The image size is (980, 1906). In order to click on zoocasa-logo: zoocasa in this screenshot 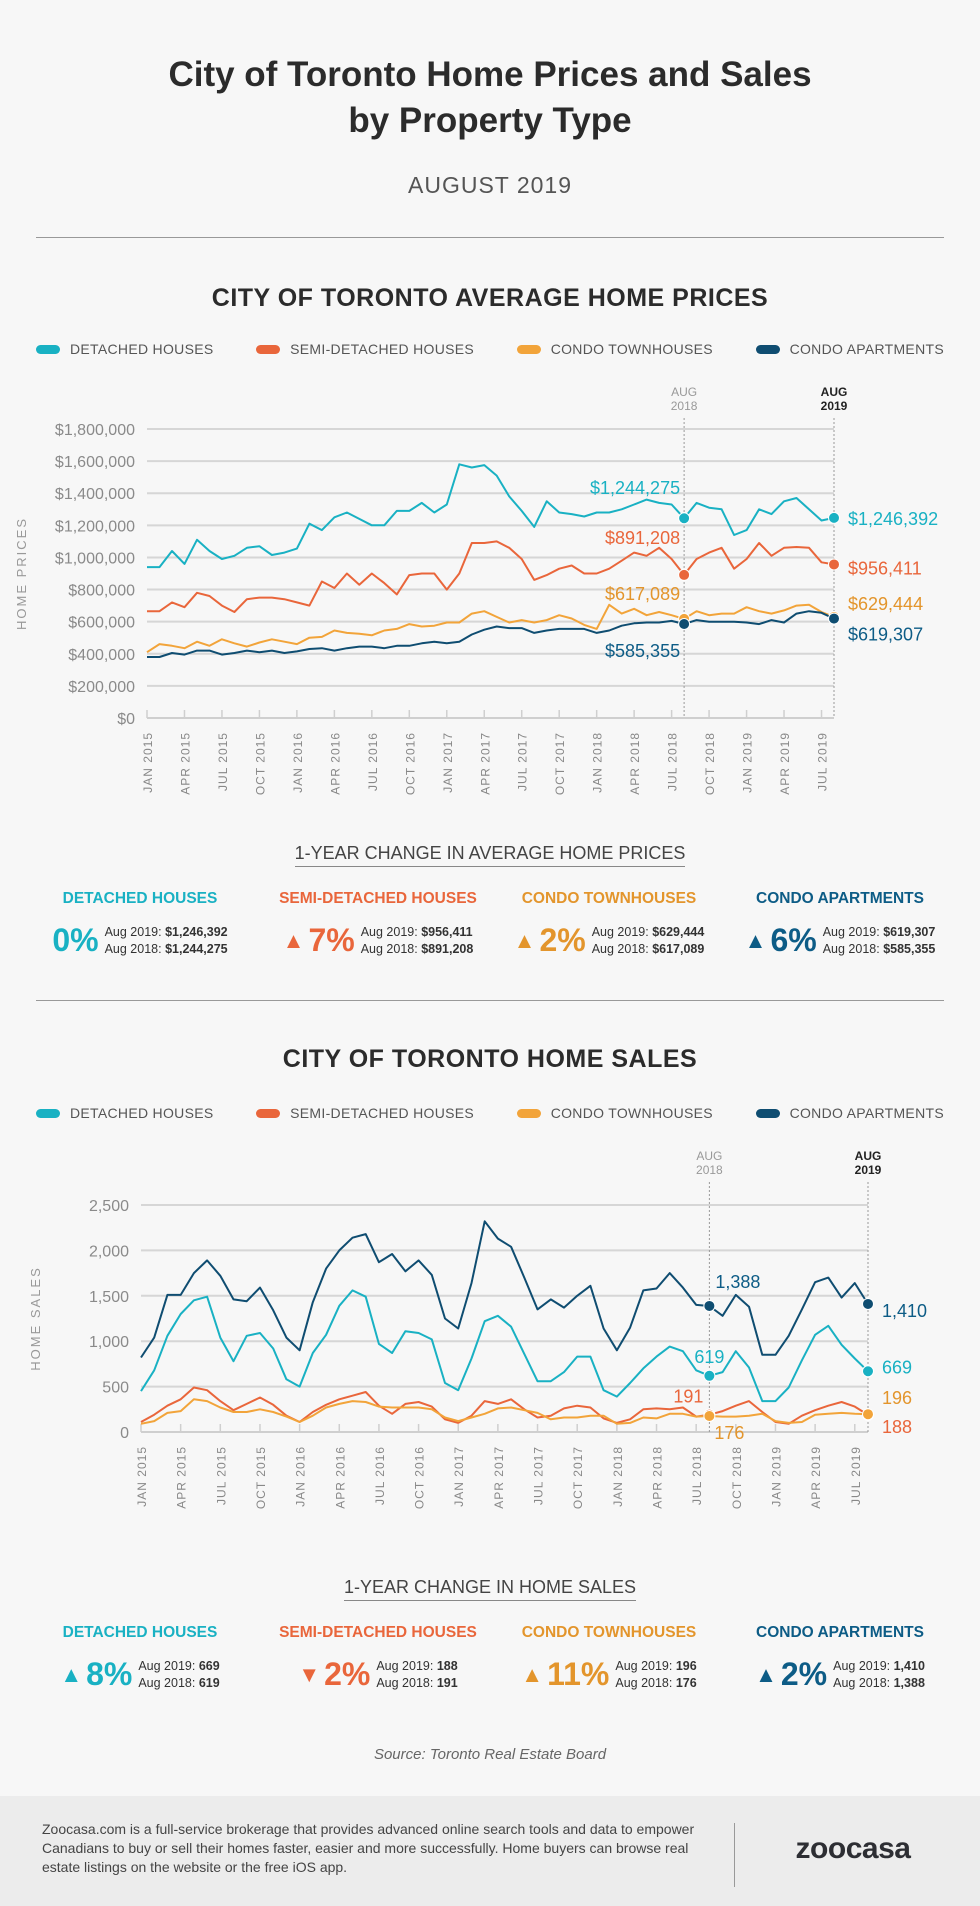, I will do `click(853, 1848)`.